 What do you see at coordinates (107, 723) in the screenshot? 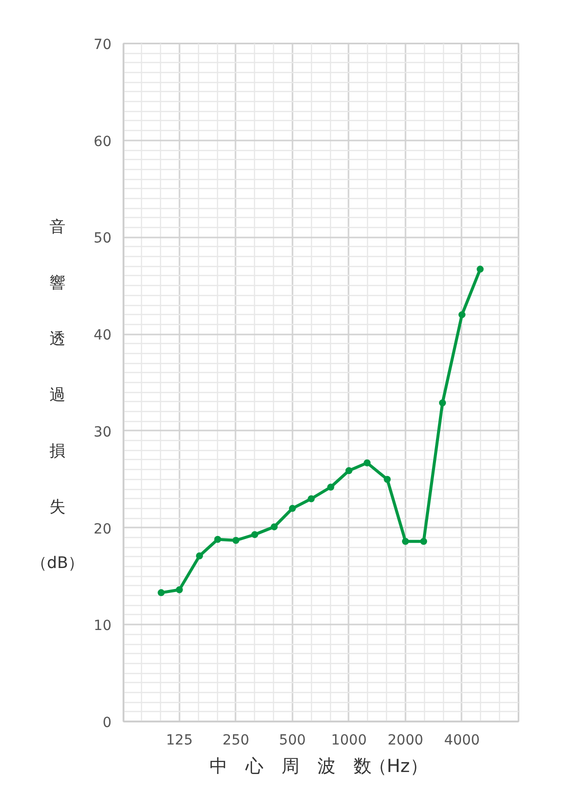
I see `y-tick-label: 0` at bounding box center [107, 723].